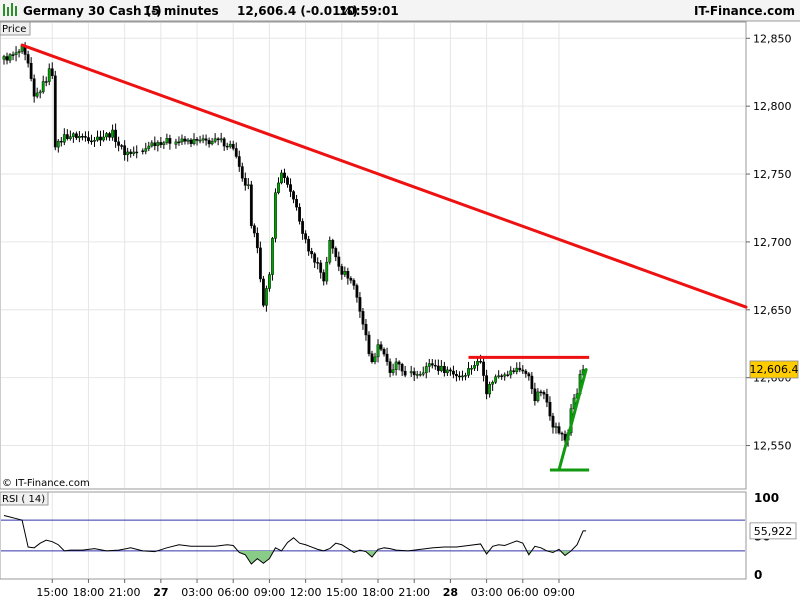 The image size is (800, 604). Describe the element at coordinates (766, 498) in the screenshot. I see `rsi-tick-label: 100` at that location.